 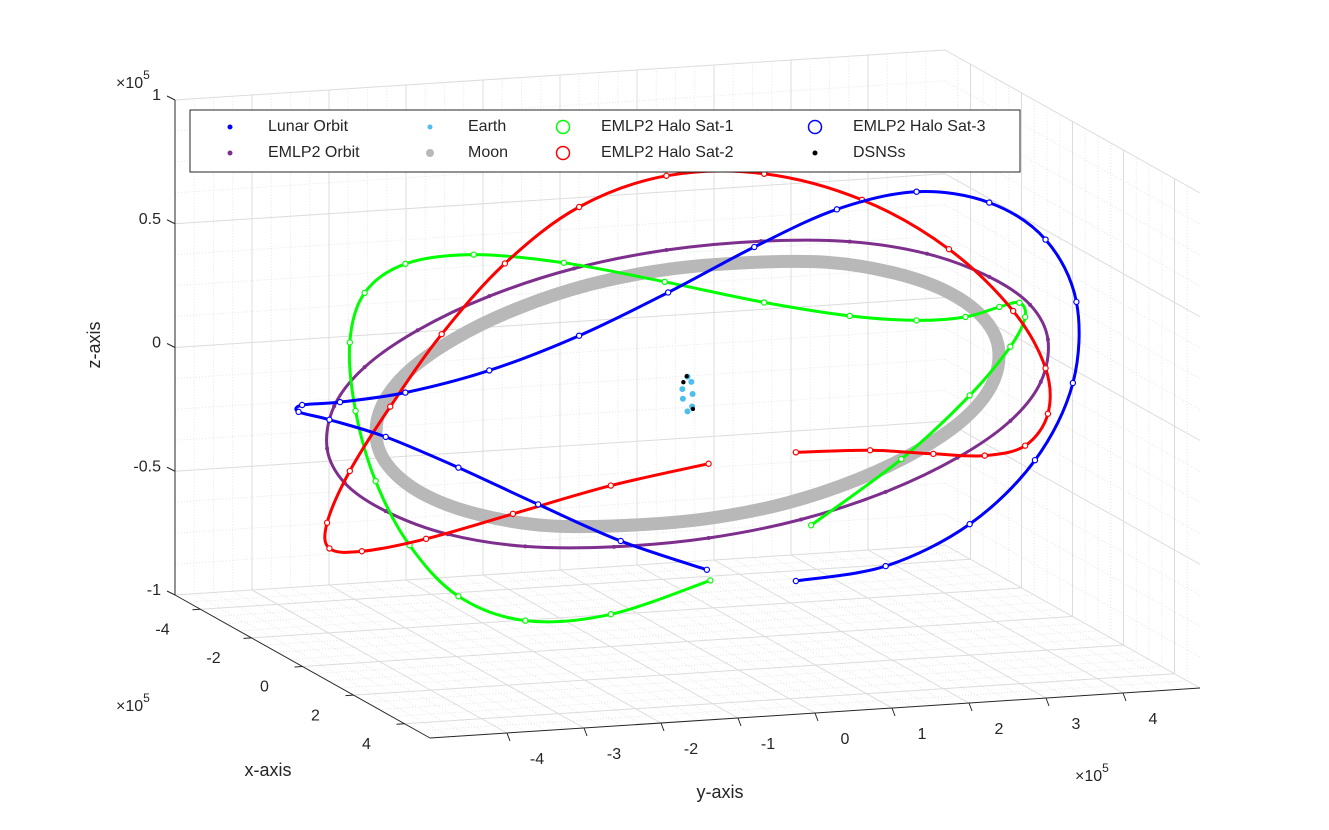 What do you see at coordinates (156, 95) in the screenshot?
I see `z-tick-label: 1` at bounding box center [156, 95].